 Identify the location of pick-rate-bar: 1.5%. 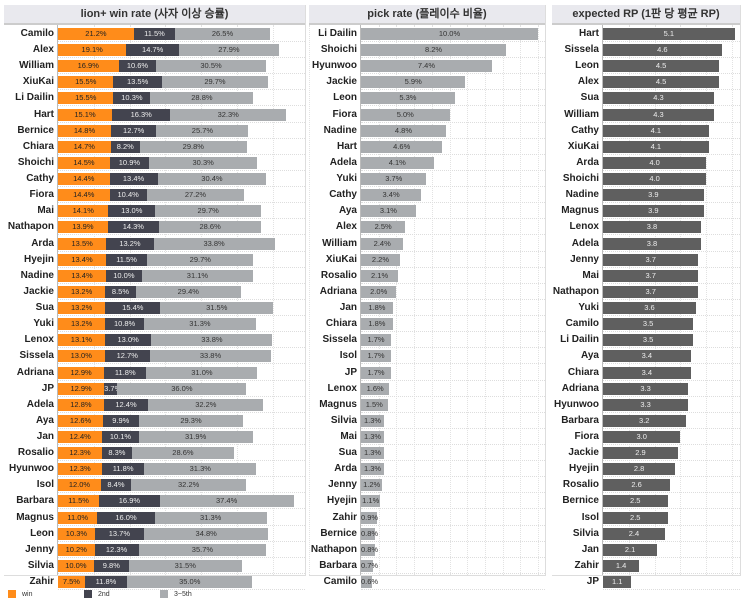
(374, 404).